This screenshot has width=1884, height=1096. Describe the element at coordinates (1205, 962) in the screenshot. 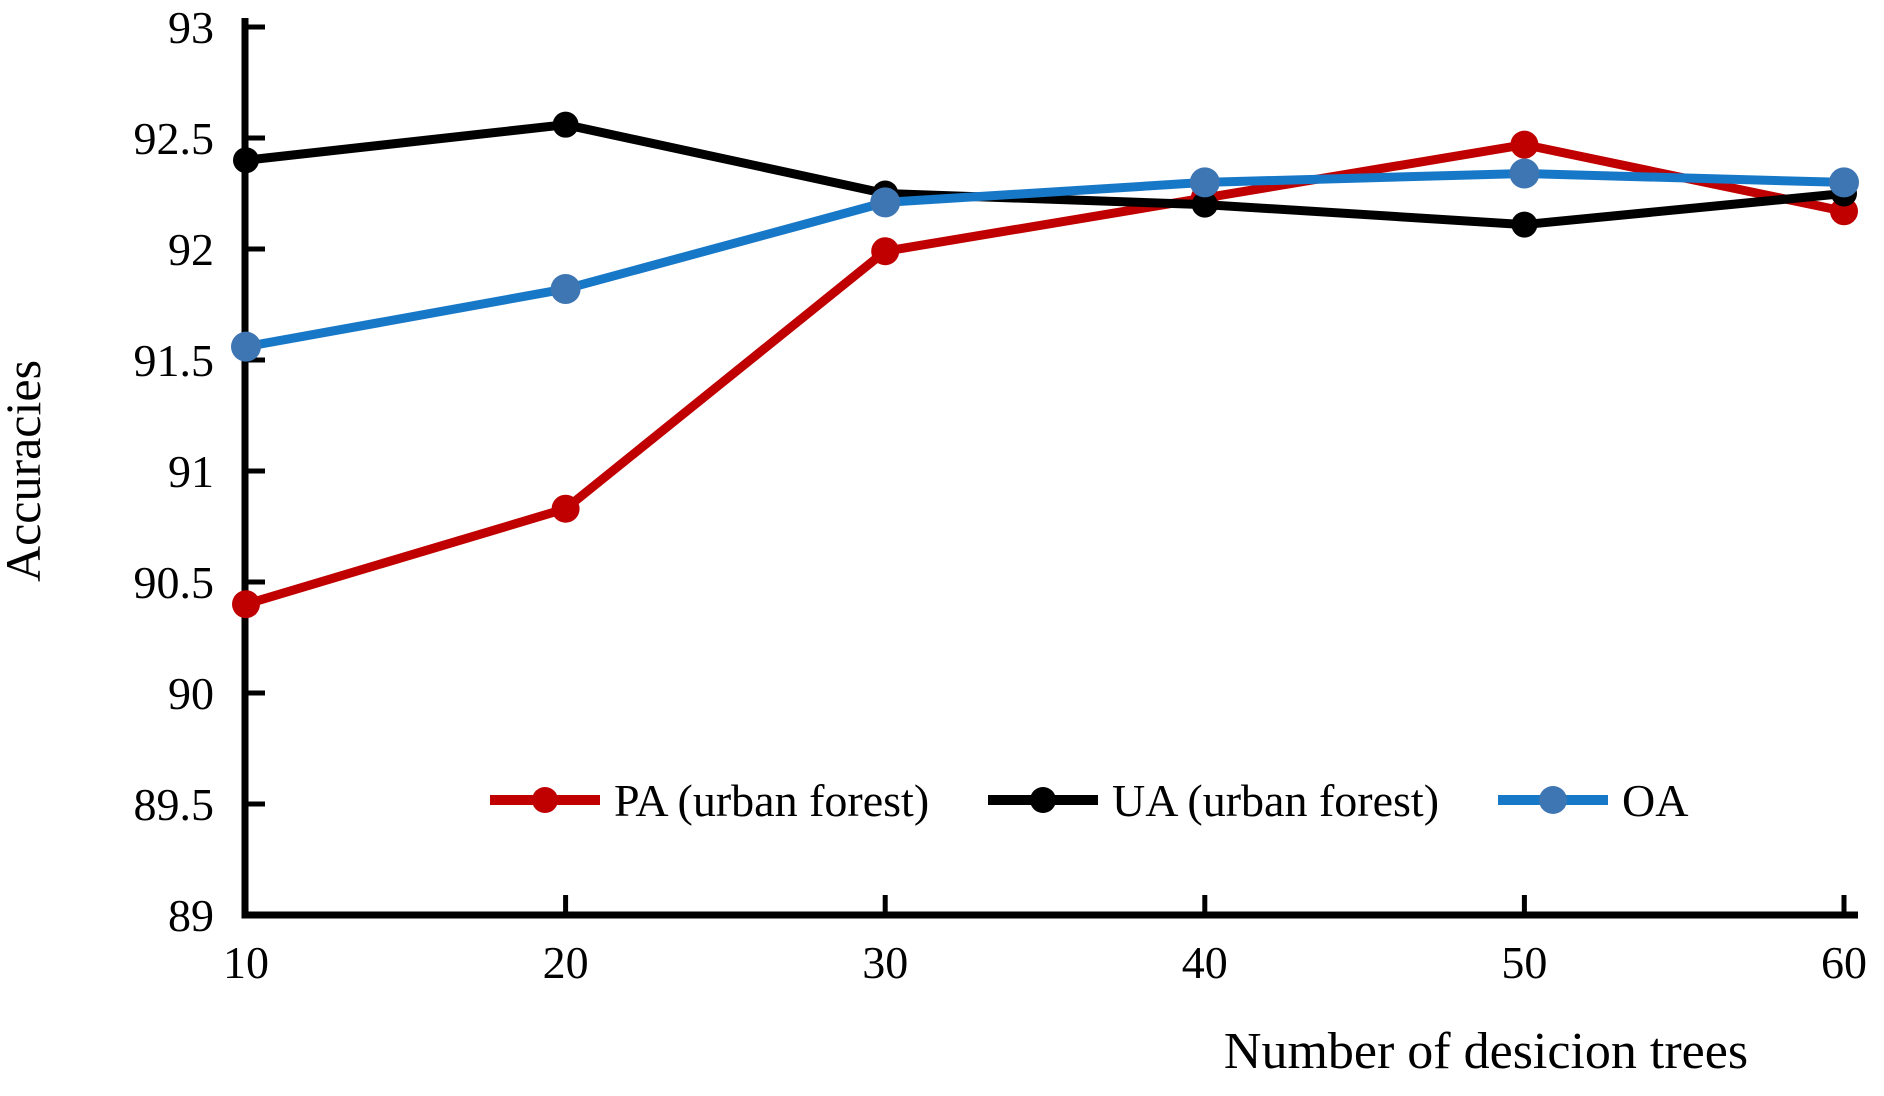

I see `x-tick-label: 40` at that location.